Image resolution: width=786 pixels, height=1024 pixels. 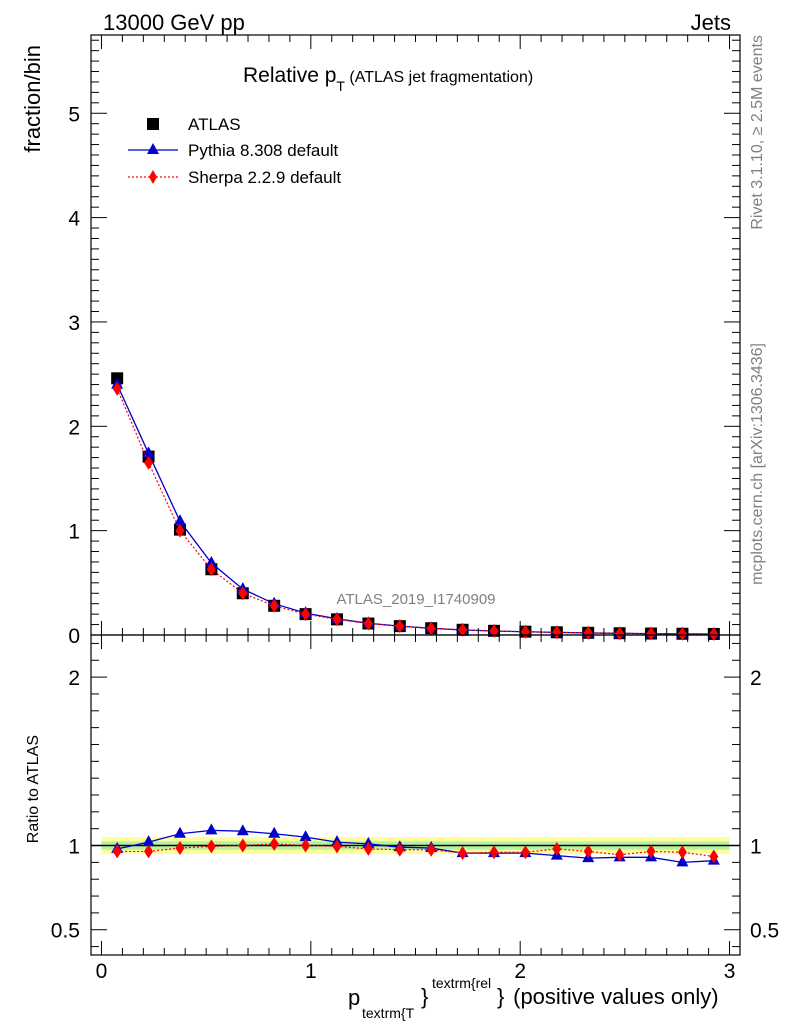 I want to click on ratio-y-axis-label: Ratio to ATLAS, so click(x=33, y=789).